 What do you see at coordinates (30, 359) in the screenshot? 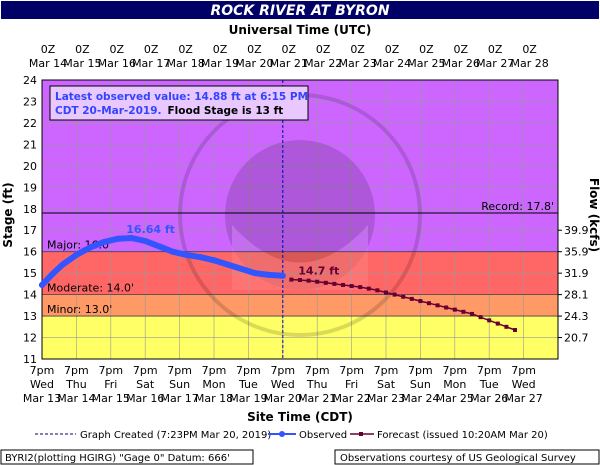
I see `y-tick-label: 11` at bounding box center [30, 359].